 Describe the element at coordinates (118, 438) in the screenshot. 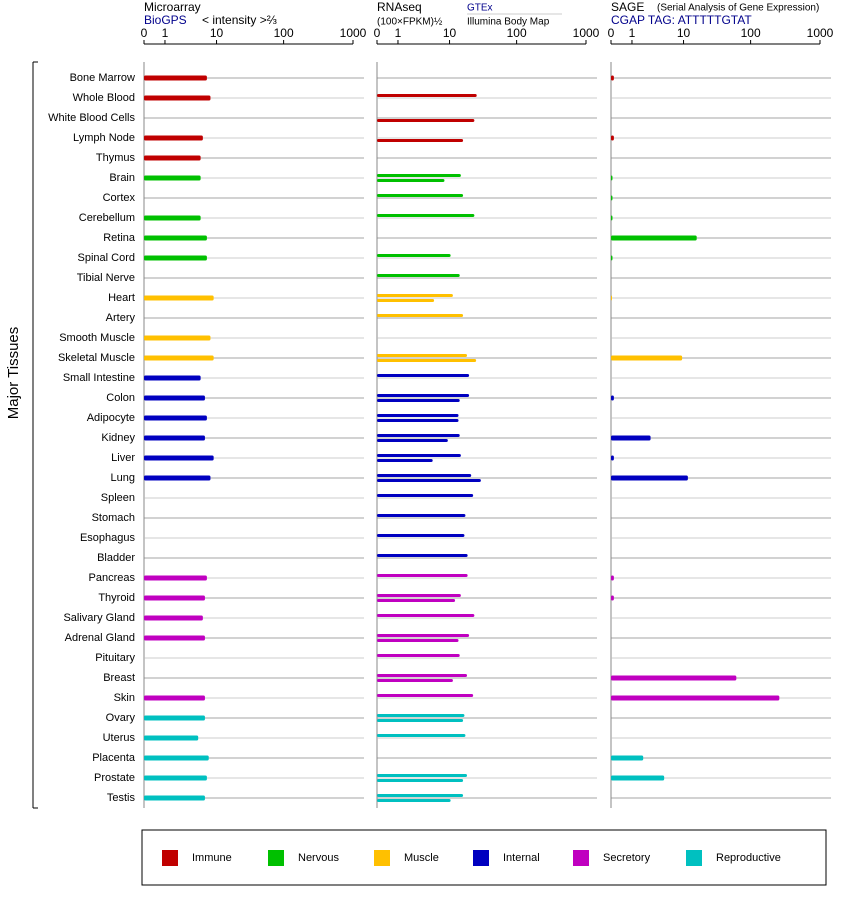

I see `tissue-label: Kidney` at that location.